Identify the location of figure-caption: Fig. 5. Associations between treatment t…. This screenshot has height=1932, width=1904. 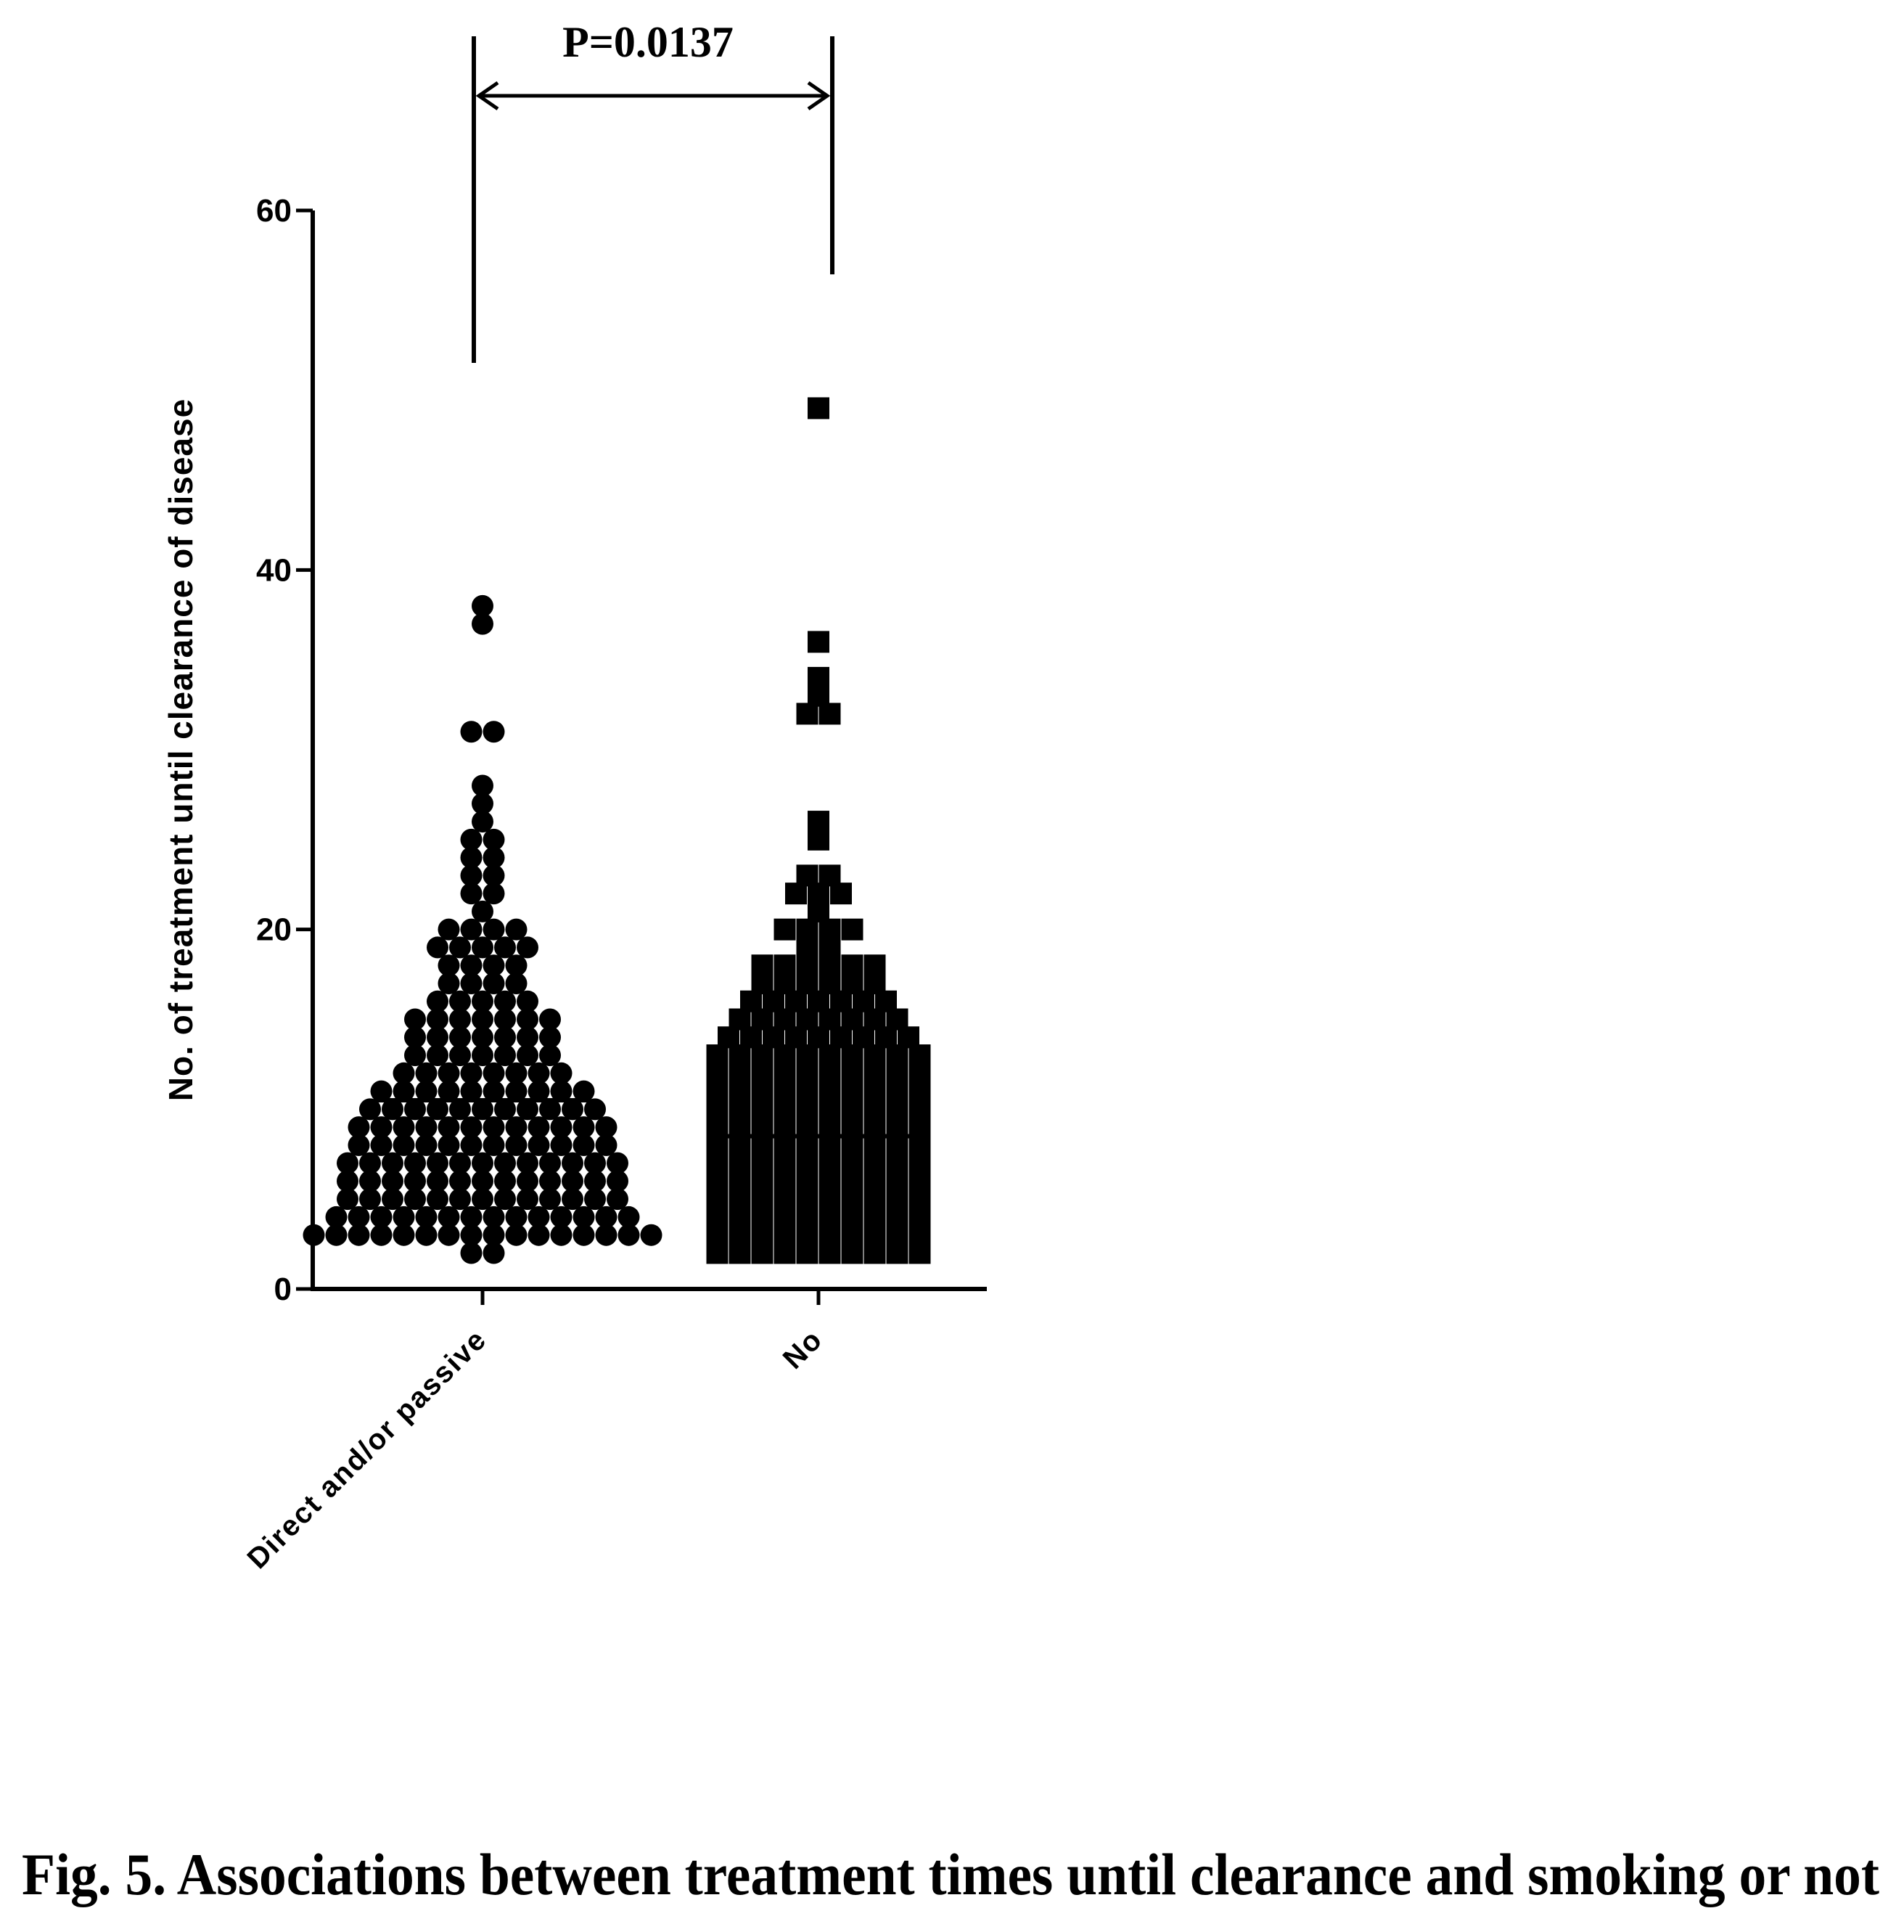
(950, 1874).